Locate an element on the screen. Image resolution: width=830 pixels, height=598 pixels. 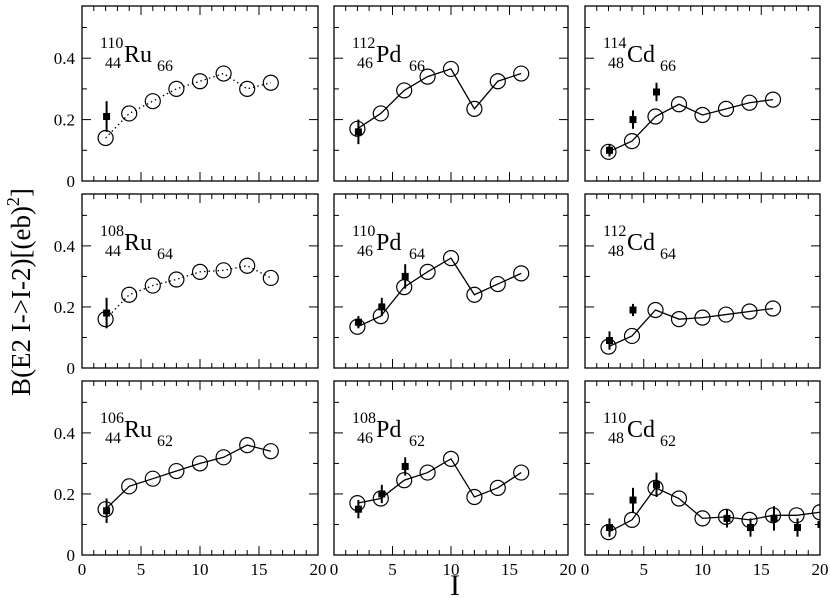
nucleus-proton-number: 48 is located at coordinates (616, 438).